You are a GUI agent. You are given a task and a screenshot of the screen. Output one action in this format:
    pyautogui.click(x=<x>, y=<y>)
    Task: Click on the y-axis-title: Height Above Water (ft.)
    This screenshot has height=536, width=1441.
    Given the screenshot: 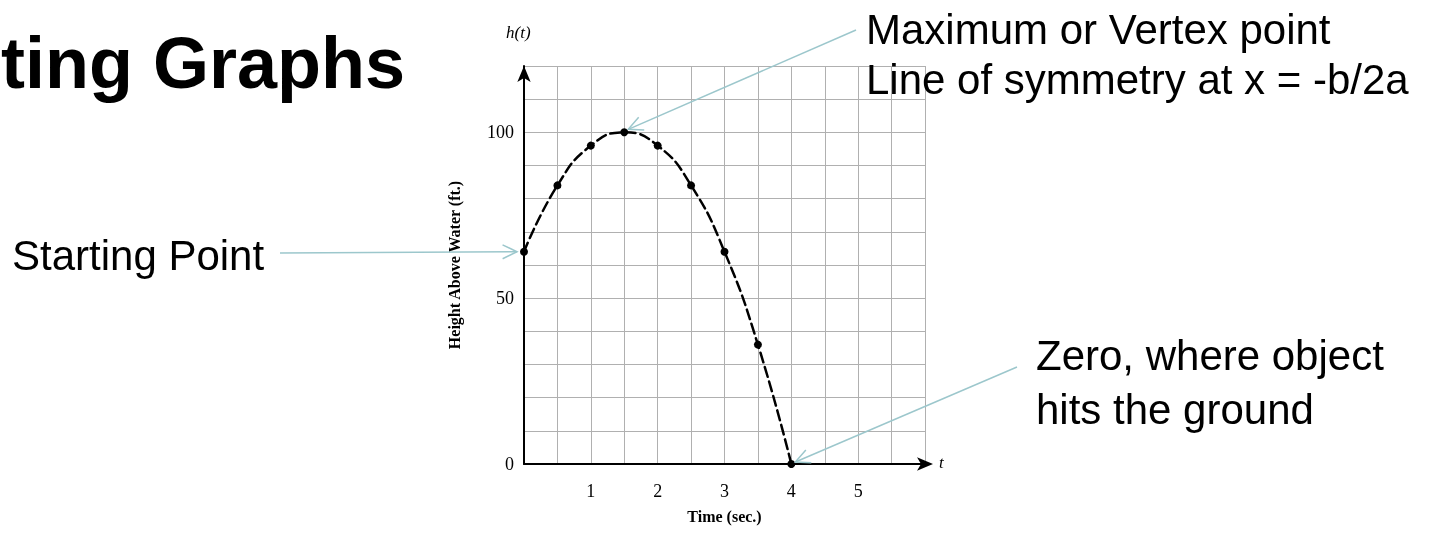 What is the action you would take?
    pyautogui.click(x=454, y=265)
    